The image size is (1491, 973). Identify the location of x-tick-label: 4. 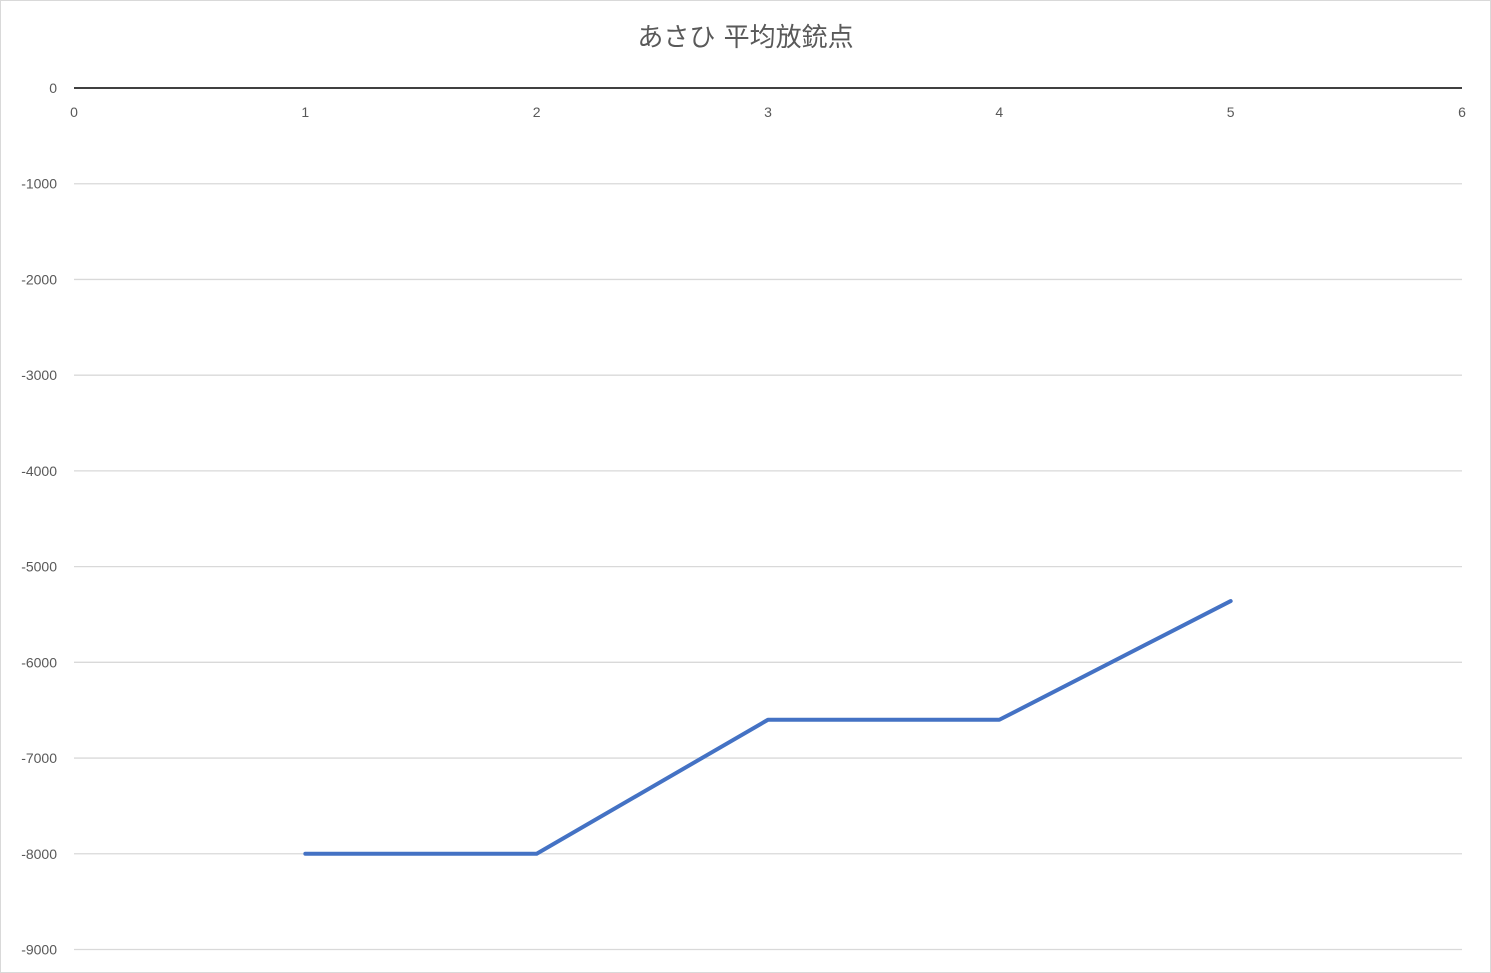
(999, 112).